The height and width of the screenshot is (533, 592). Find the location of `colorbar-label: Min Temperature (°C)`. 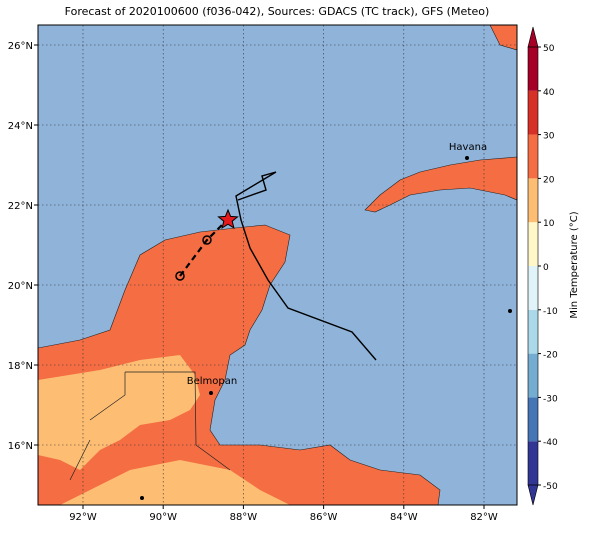

colorbar-label: Min Temperature (°C) is located at coordinates (574, 264).